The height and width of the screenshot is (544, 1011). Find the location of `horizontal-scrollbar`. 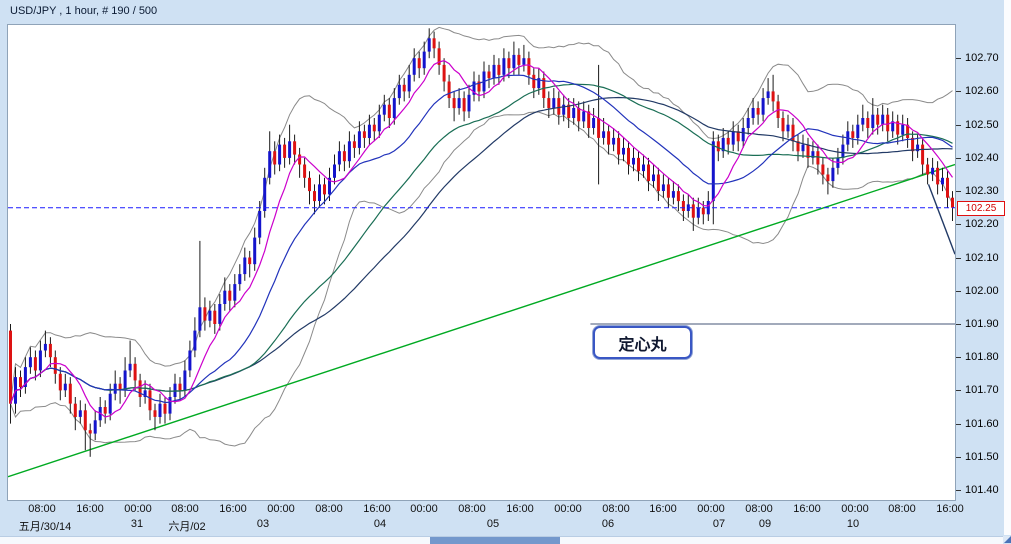

horizontal-scrollbar is located at coordinates (501, 540).